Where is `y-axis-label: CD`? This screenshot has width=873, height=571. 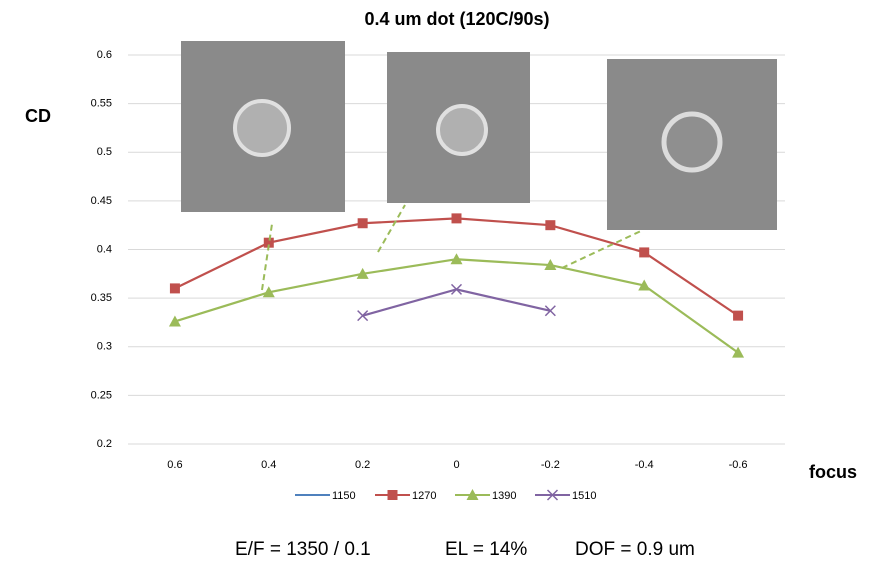
y-axis-label: CD is located at coordinates (38, 116).